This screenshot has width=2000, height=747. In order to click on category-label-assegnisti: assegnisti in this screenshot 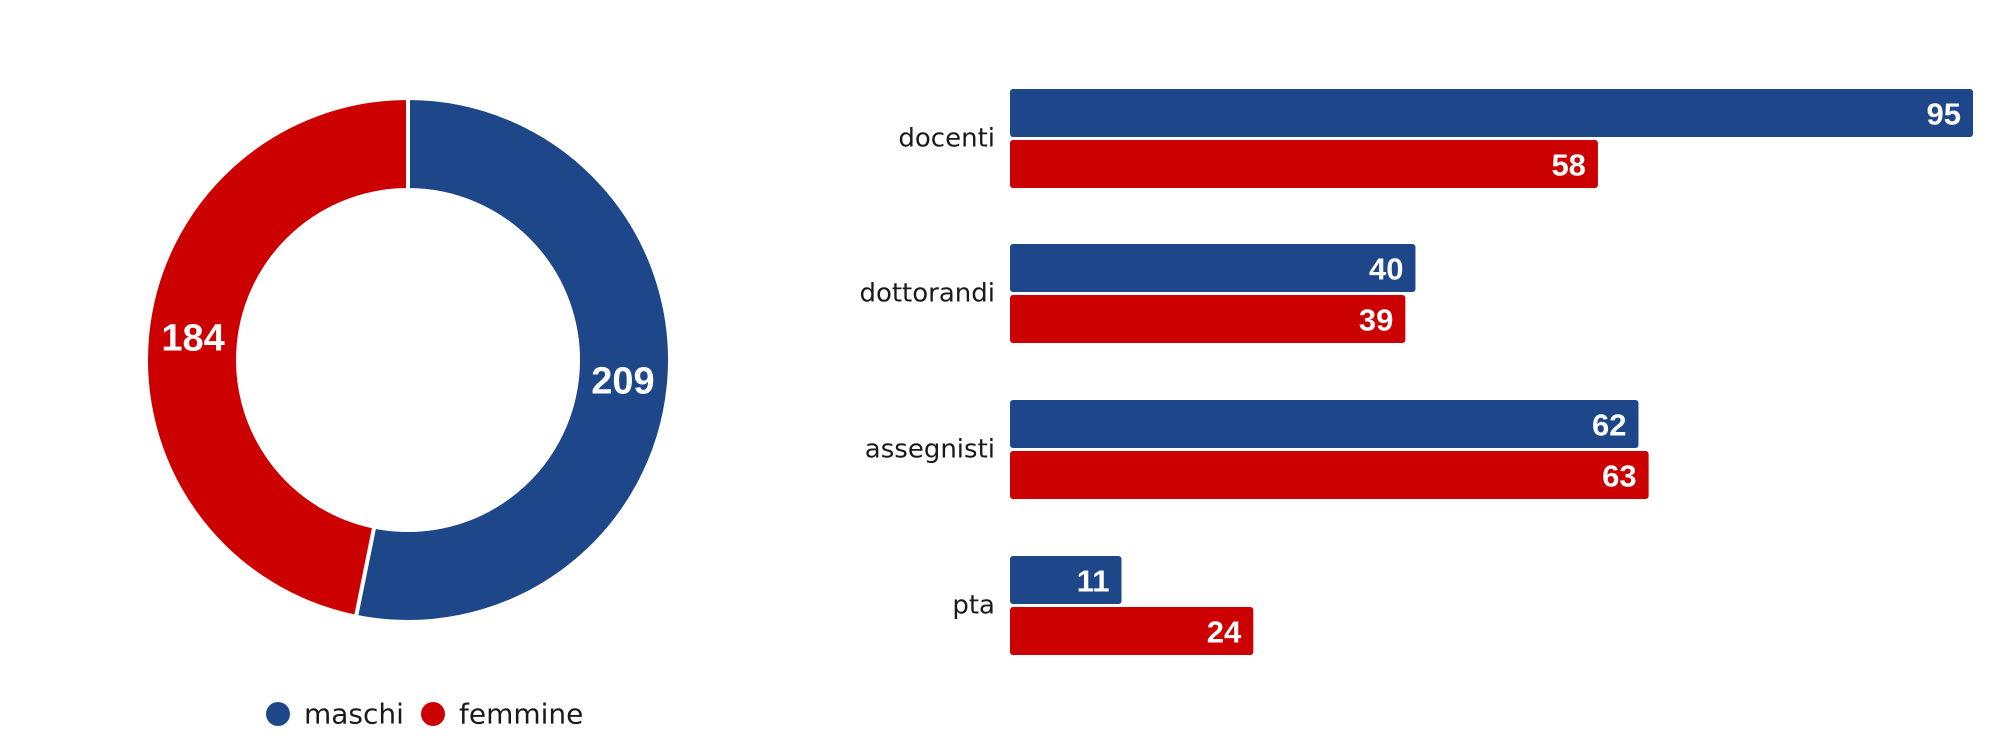, I will do `click(930, 450)`.